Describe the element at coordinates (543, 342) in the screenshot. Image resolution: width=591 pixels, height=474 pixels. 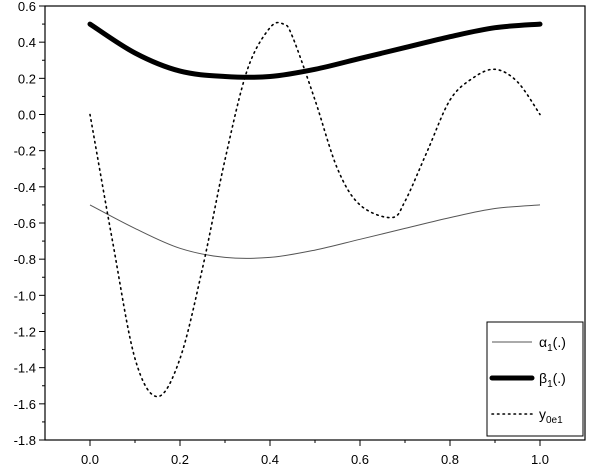
I see `legend-label-main: α` at that location.